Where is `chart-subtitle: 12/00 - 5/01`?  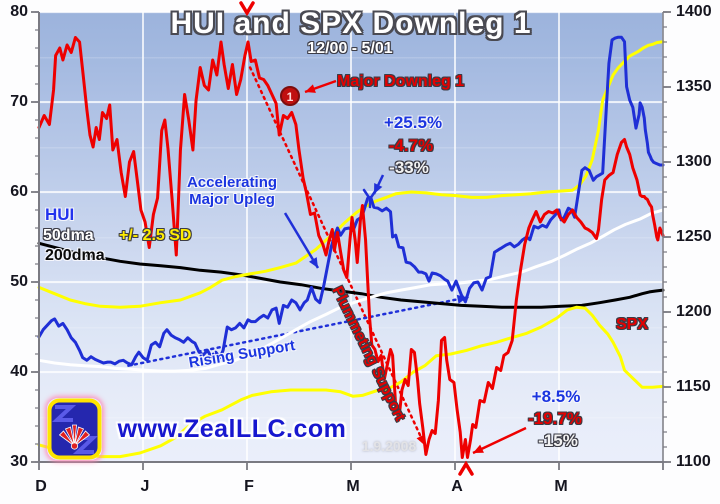
chart-subtitle: 12/00 - 5/01 is located at coordinates (350, 48).